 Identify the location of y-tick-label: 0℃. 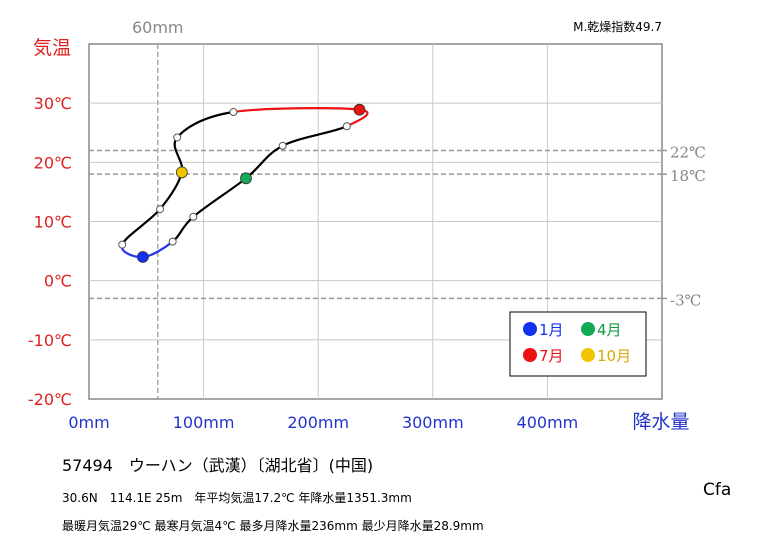
(58, 281).